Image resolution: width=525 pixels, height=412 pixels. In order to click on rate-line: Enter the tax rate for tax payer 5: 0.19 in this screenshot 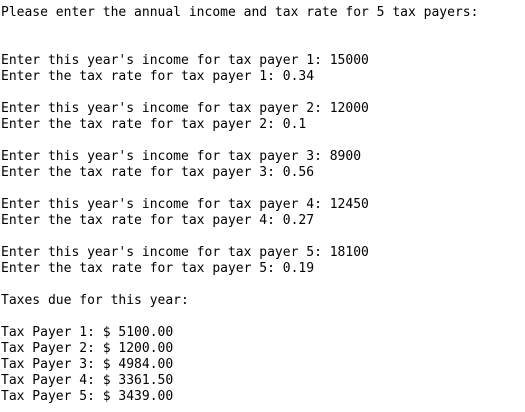, I will do `click(158, 268)`.